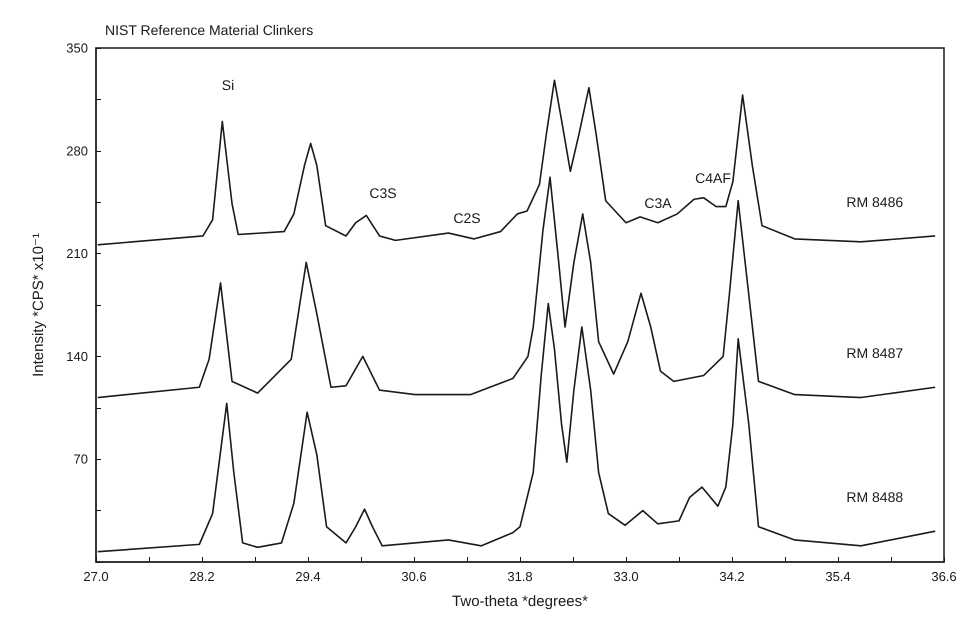  I want to click on annotation: C4AF, so click(713, 178).